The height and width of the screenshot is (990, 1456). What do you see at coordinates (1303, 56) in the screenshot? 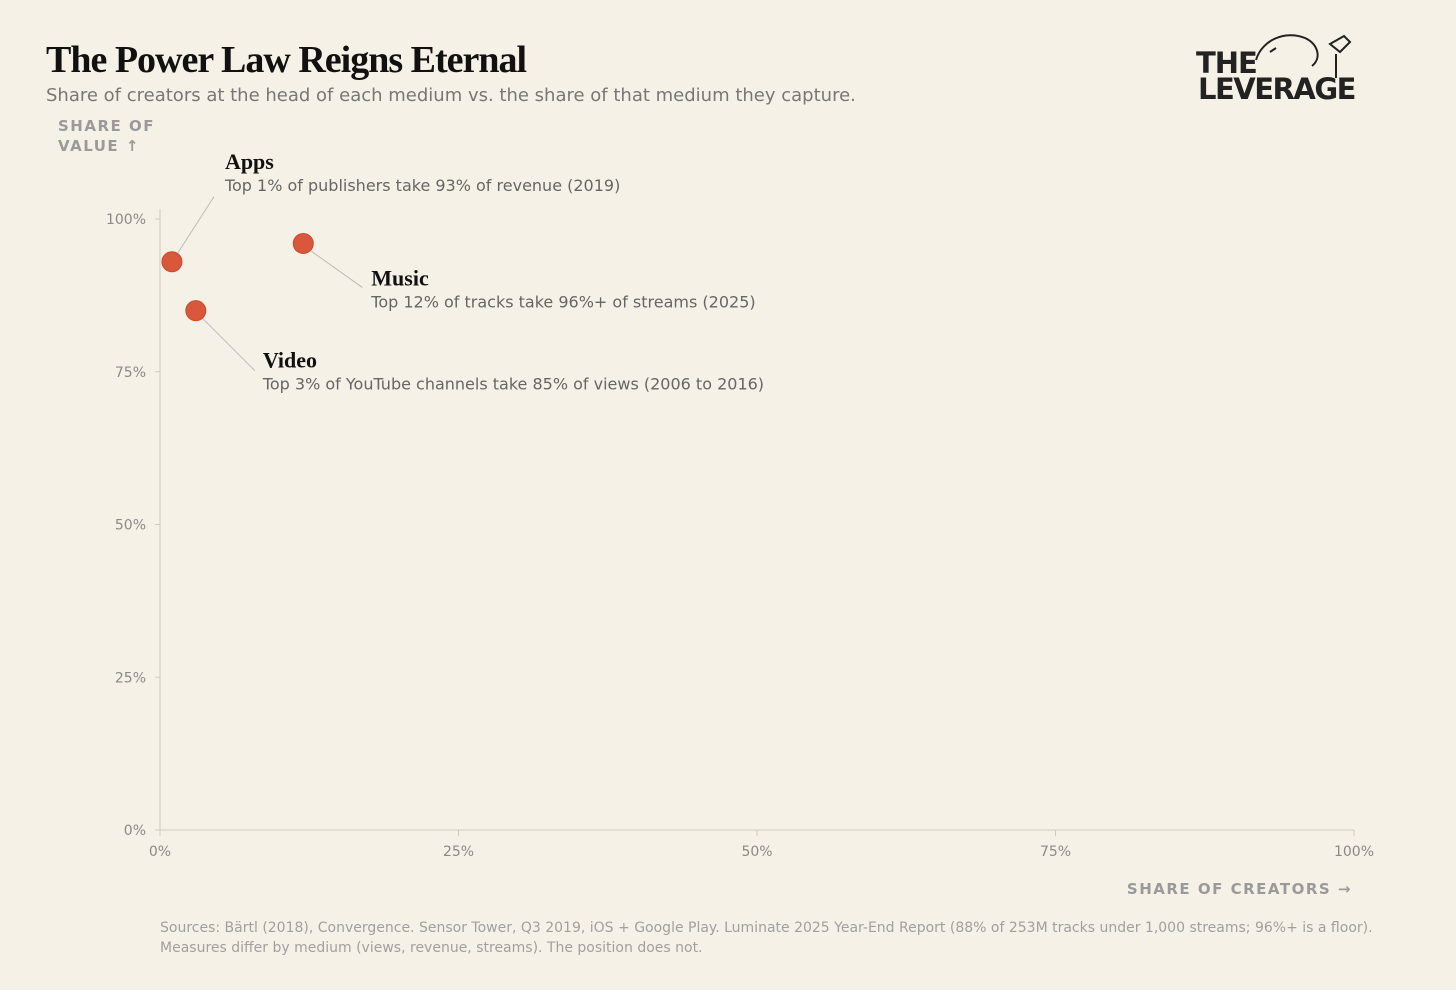
I see `logo-doodle` at bounding box center [1303, 56].